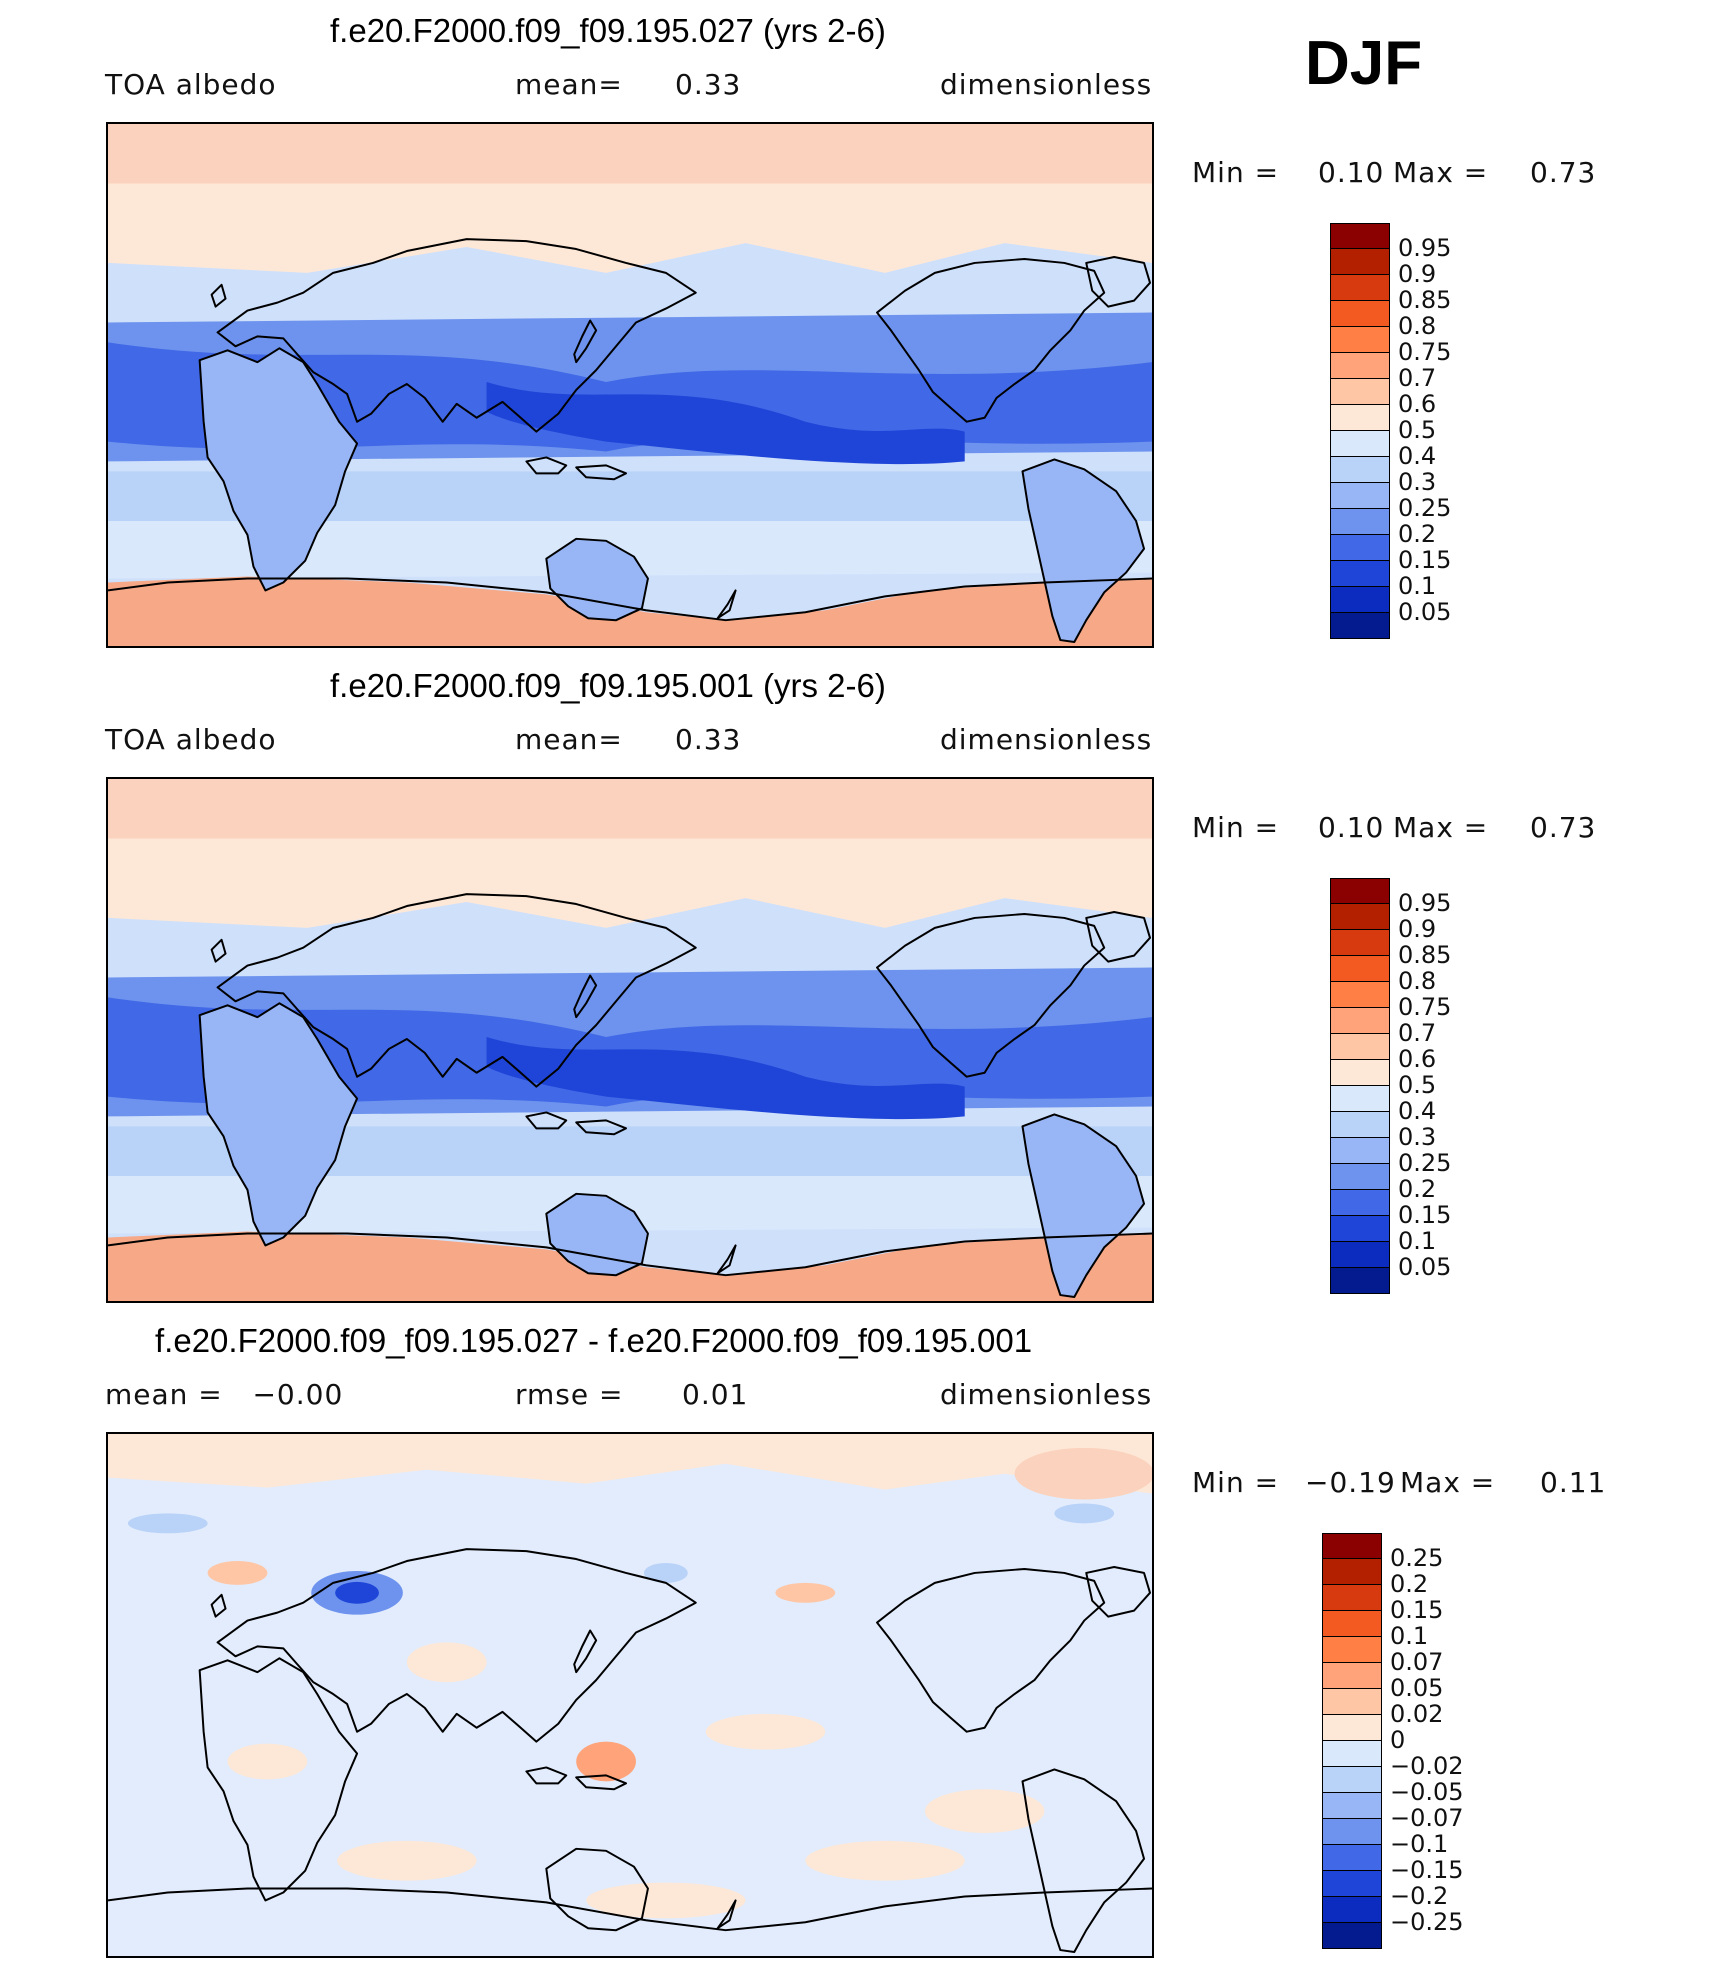  What do you see at coordinates (1417, 1189) in the screenshot?
I see `colorbar-tick-label: 0.2` at bounding box center [1417, 1189].